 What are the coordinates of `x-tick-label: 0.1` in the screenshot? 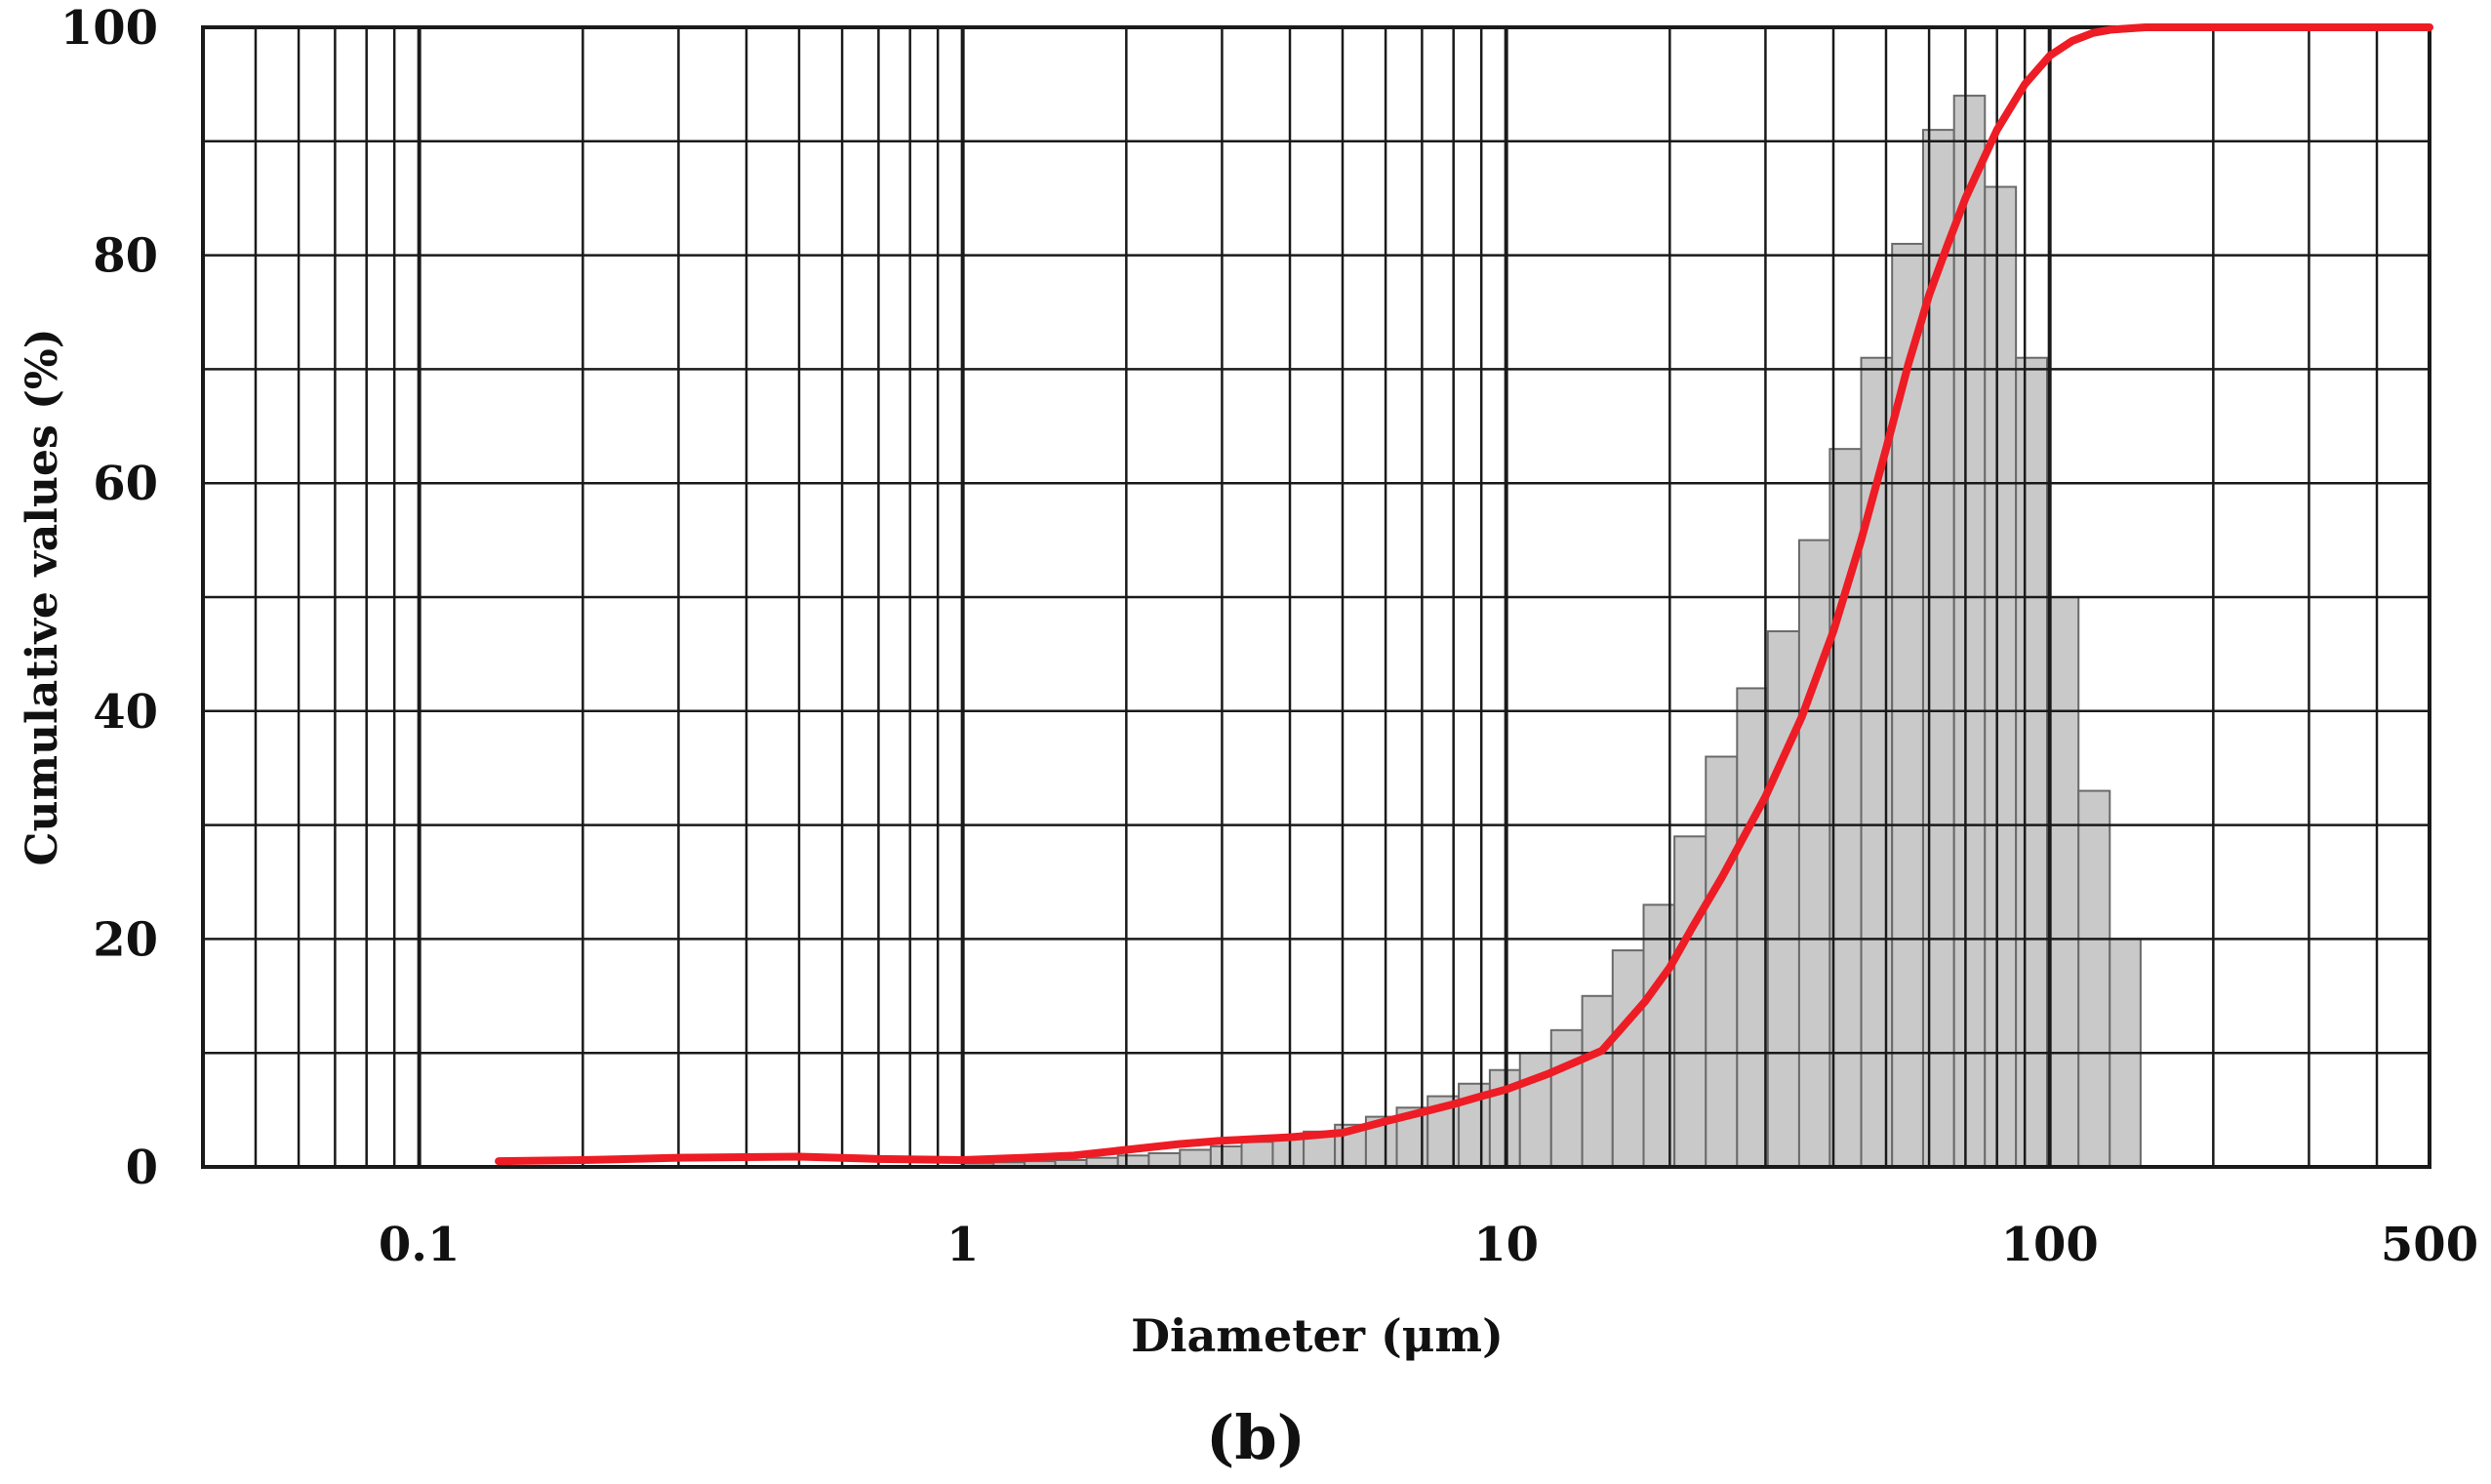 It's located at (420, 1245).